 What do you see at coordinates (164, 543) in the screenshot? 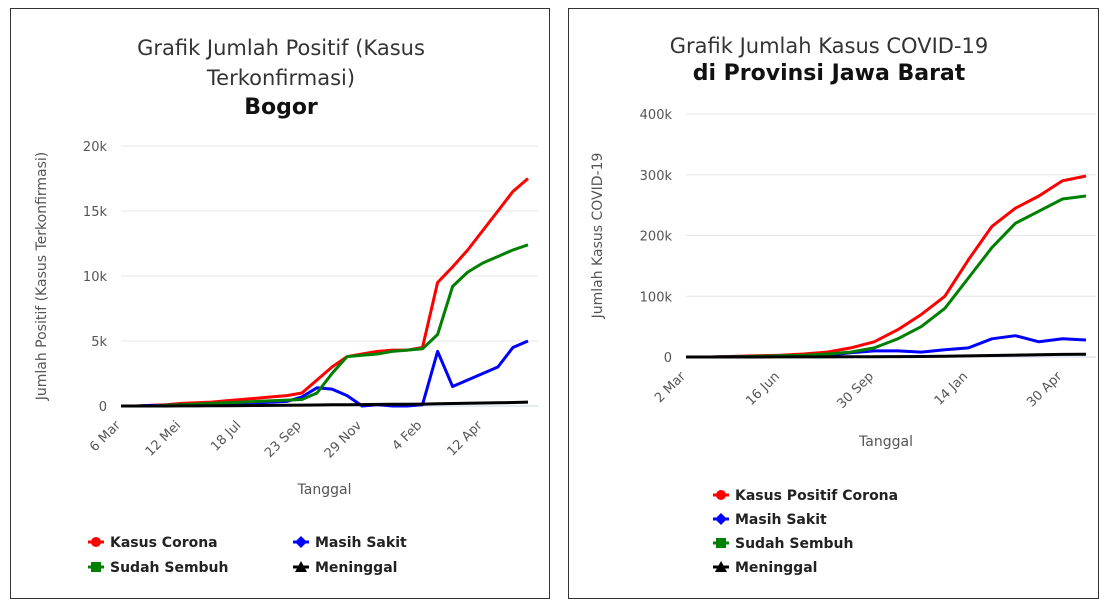
I see `legend-label: Kasus Corona` at bounding box center [164, 543].